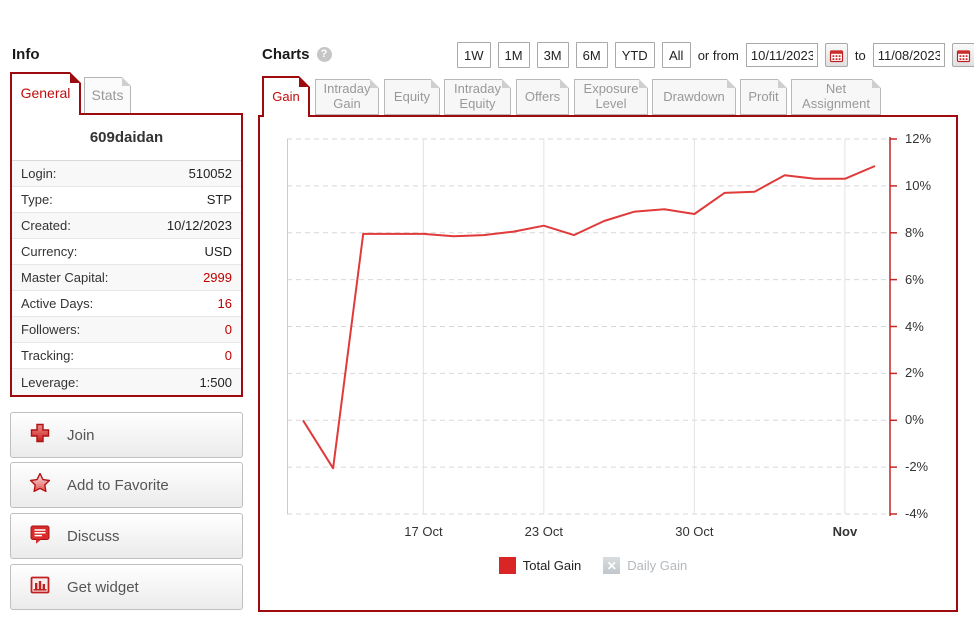  What do you see at coordinates (676, 55) in the screenshot?
I see `range-button: All` at bounding box center [676, 55].